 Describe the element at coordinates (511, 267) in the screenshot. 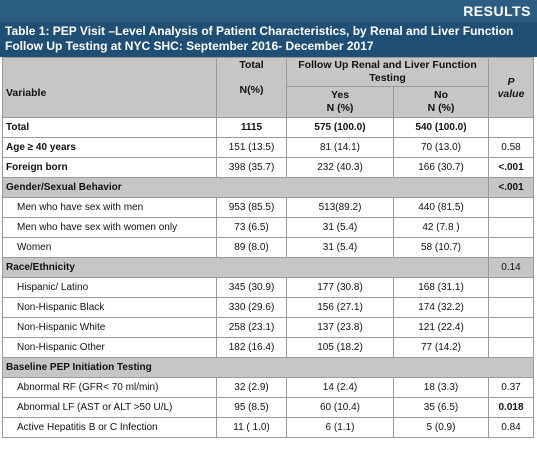

I see `p-value: 0.14` at that location.